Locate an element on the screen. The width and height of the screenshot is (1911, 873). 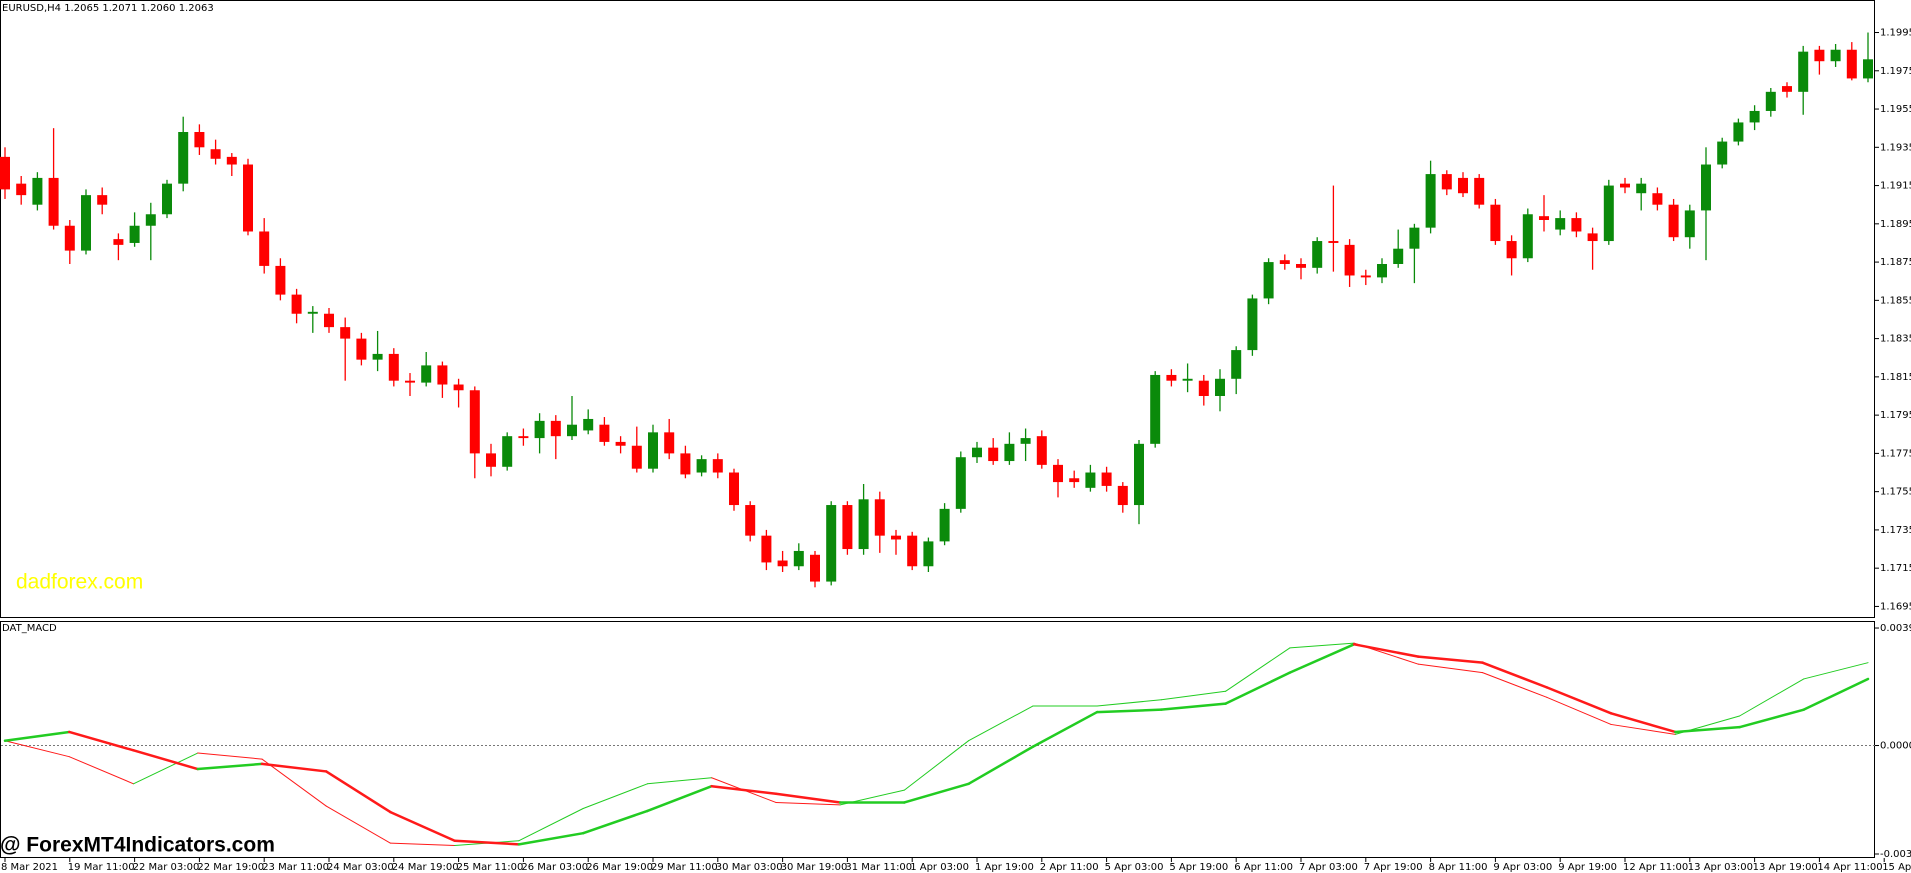
indicator-title: DAT_MACD is located at coordinates (29, 628).